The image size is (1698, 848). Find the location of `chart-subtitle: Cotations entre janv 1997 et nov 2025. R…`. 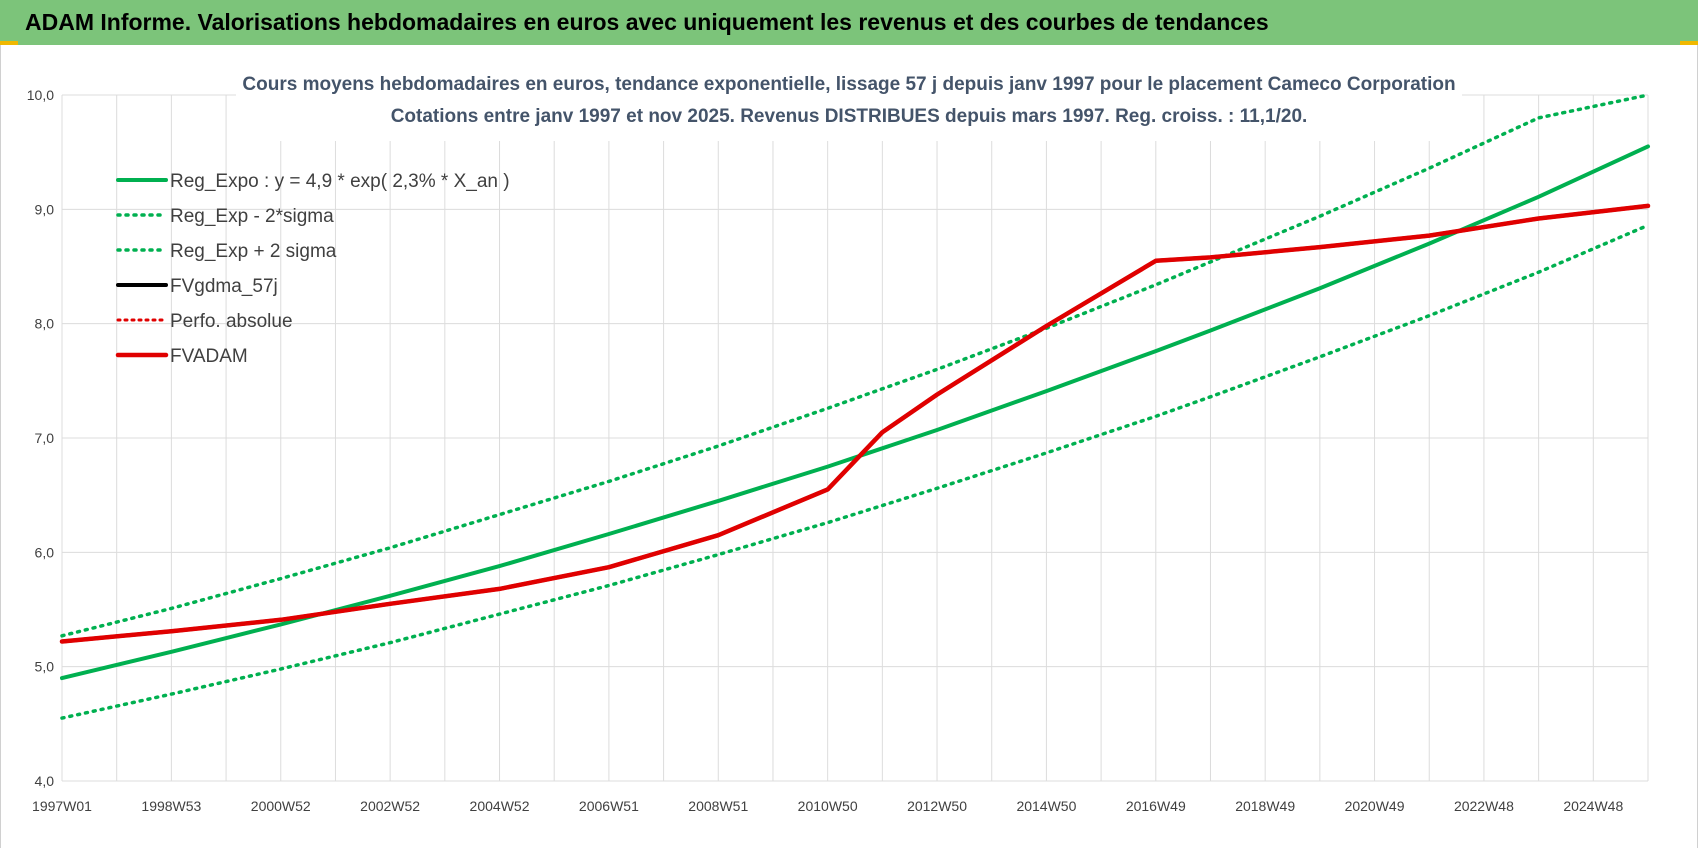

chart-subtitle: Cotations entre janv 1997 et nov 2025. R… is located at coordinates (849, 116).